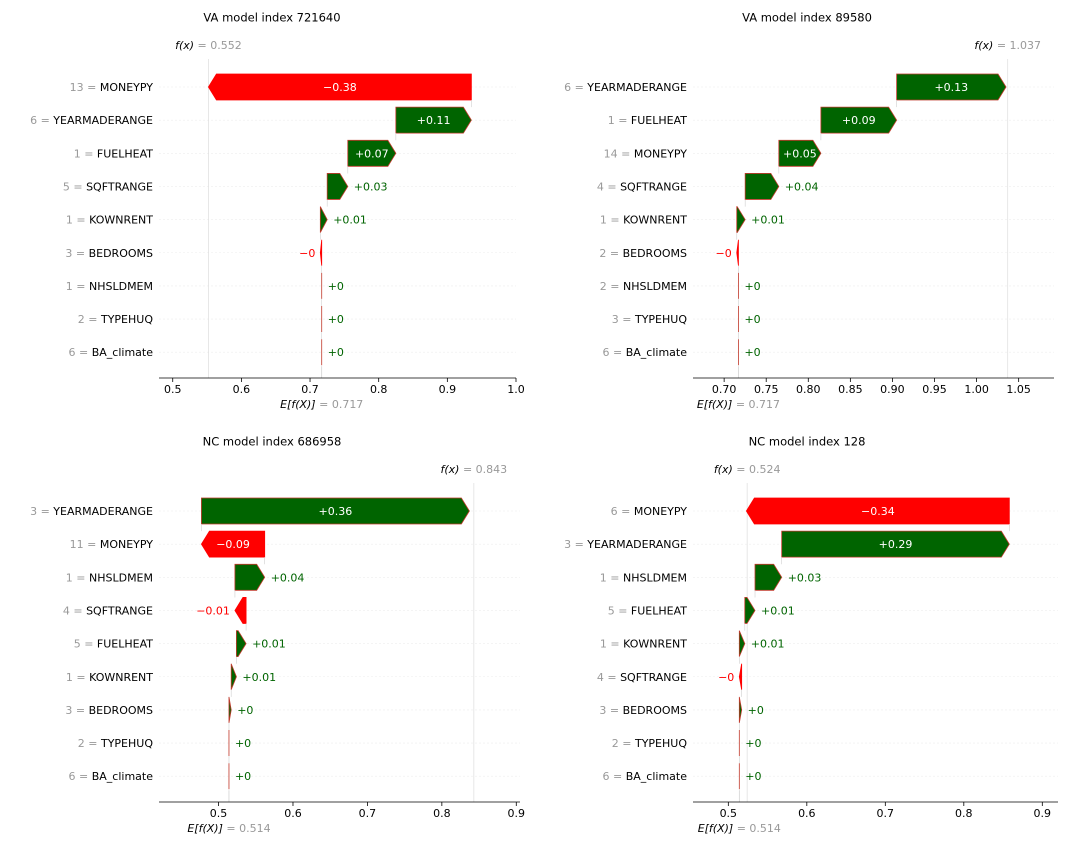  I want to click on feature-label: 1 = NHSLDMEM, so click(643, 577).